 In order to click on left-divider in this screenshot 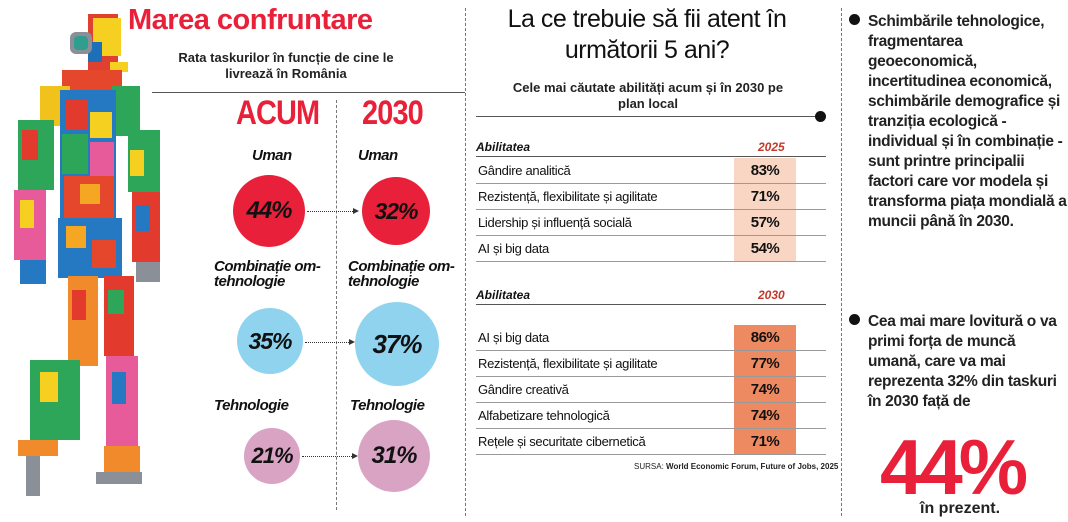, I will do `click(308, 92)`.